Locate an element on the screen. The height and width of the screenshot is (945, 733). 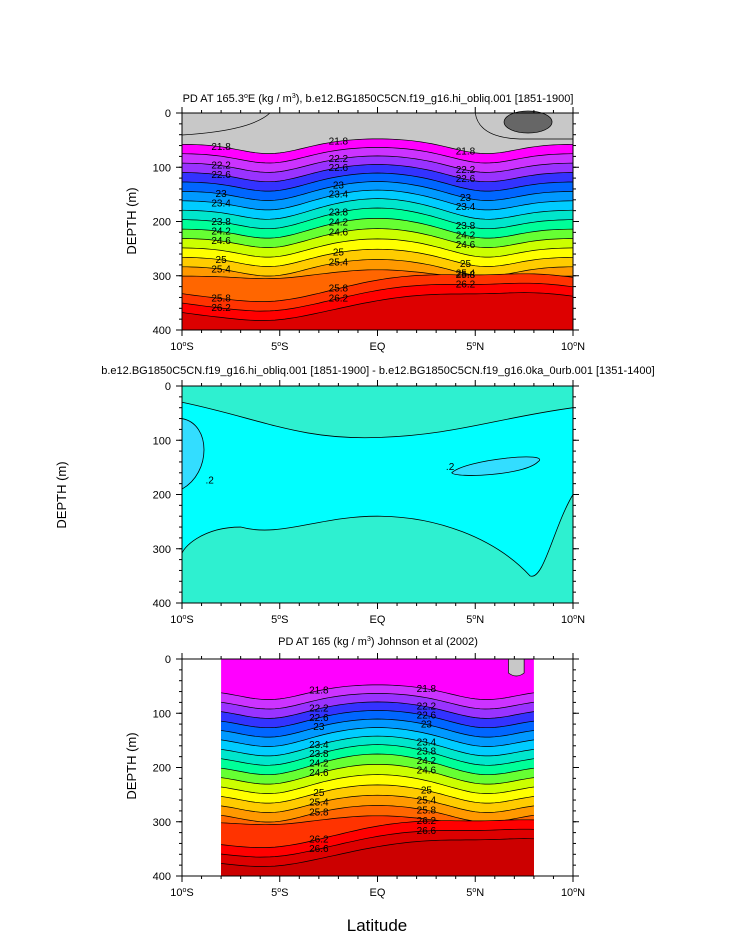
p1-contour-label: 25.4 is located at coordinates (466, 274).